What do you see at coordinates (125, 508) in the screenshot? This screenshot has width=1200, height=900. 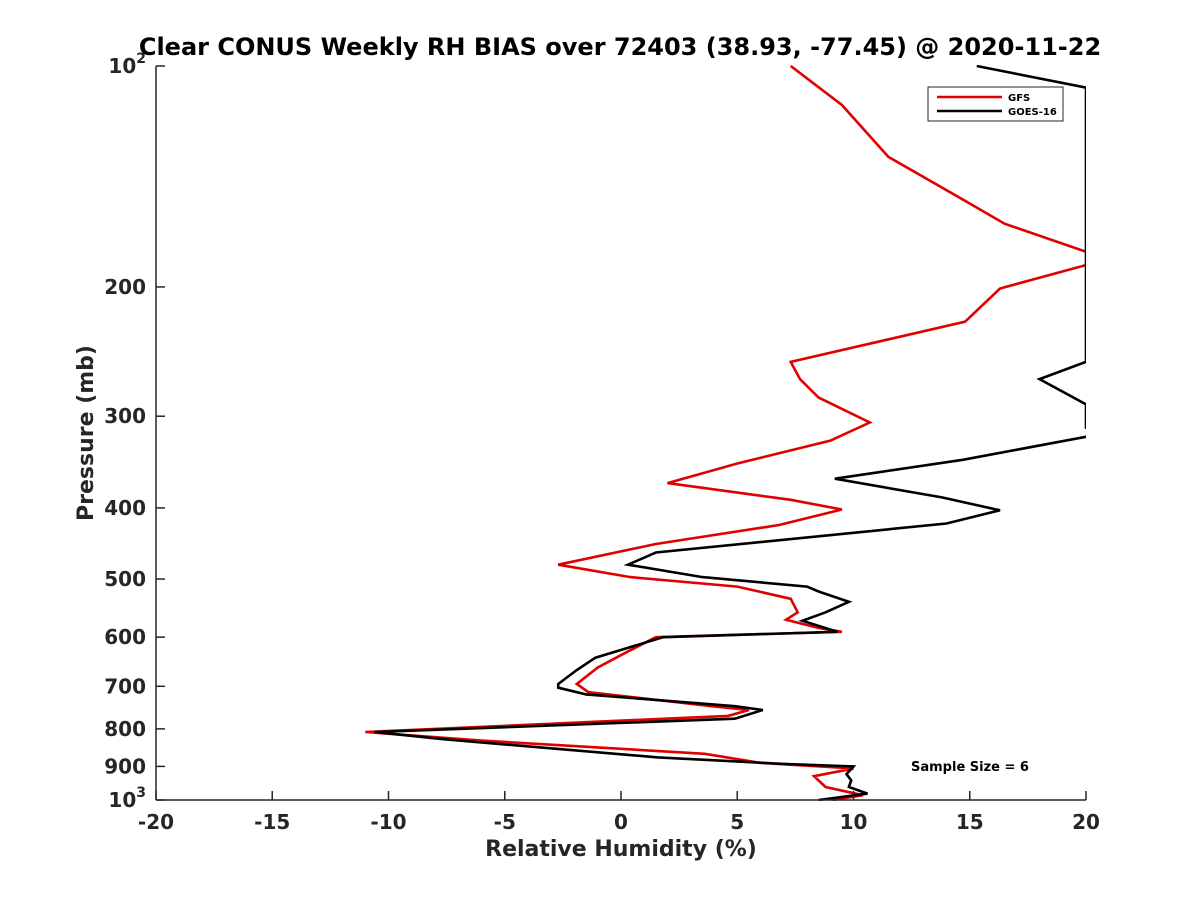 I see `y-tick-label: 400` at bounding box center [125, 508].